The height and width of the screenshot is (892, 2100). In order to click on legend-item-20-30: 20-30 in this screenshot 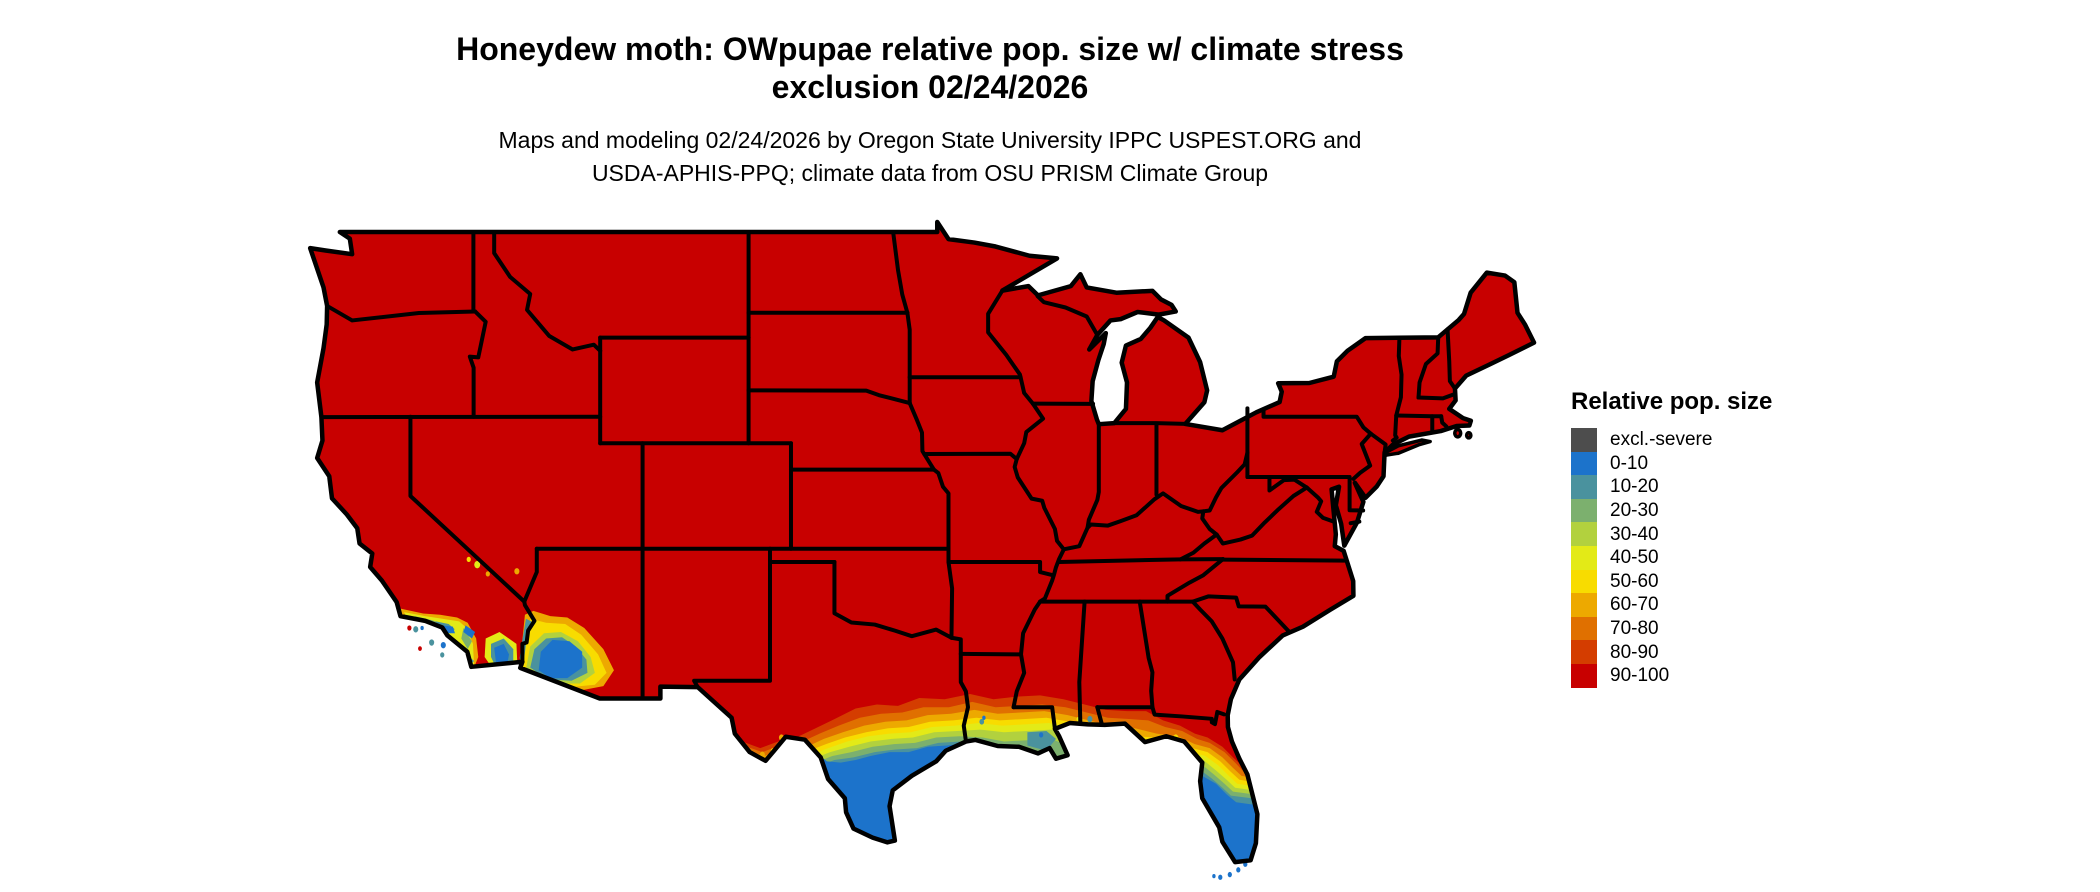, I will do `click(1671, 510)`.